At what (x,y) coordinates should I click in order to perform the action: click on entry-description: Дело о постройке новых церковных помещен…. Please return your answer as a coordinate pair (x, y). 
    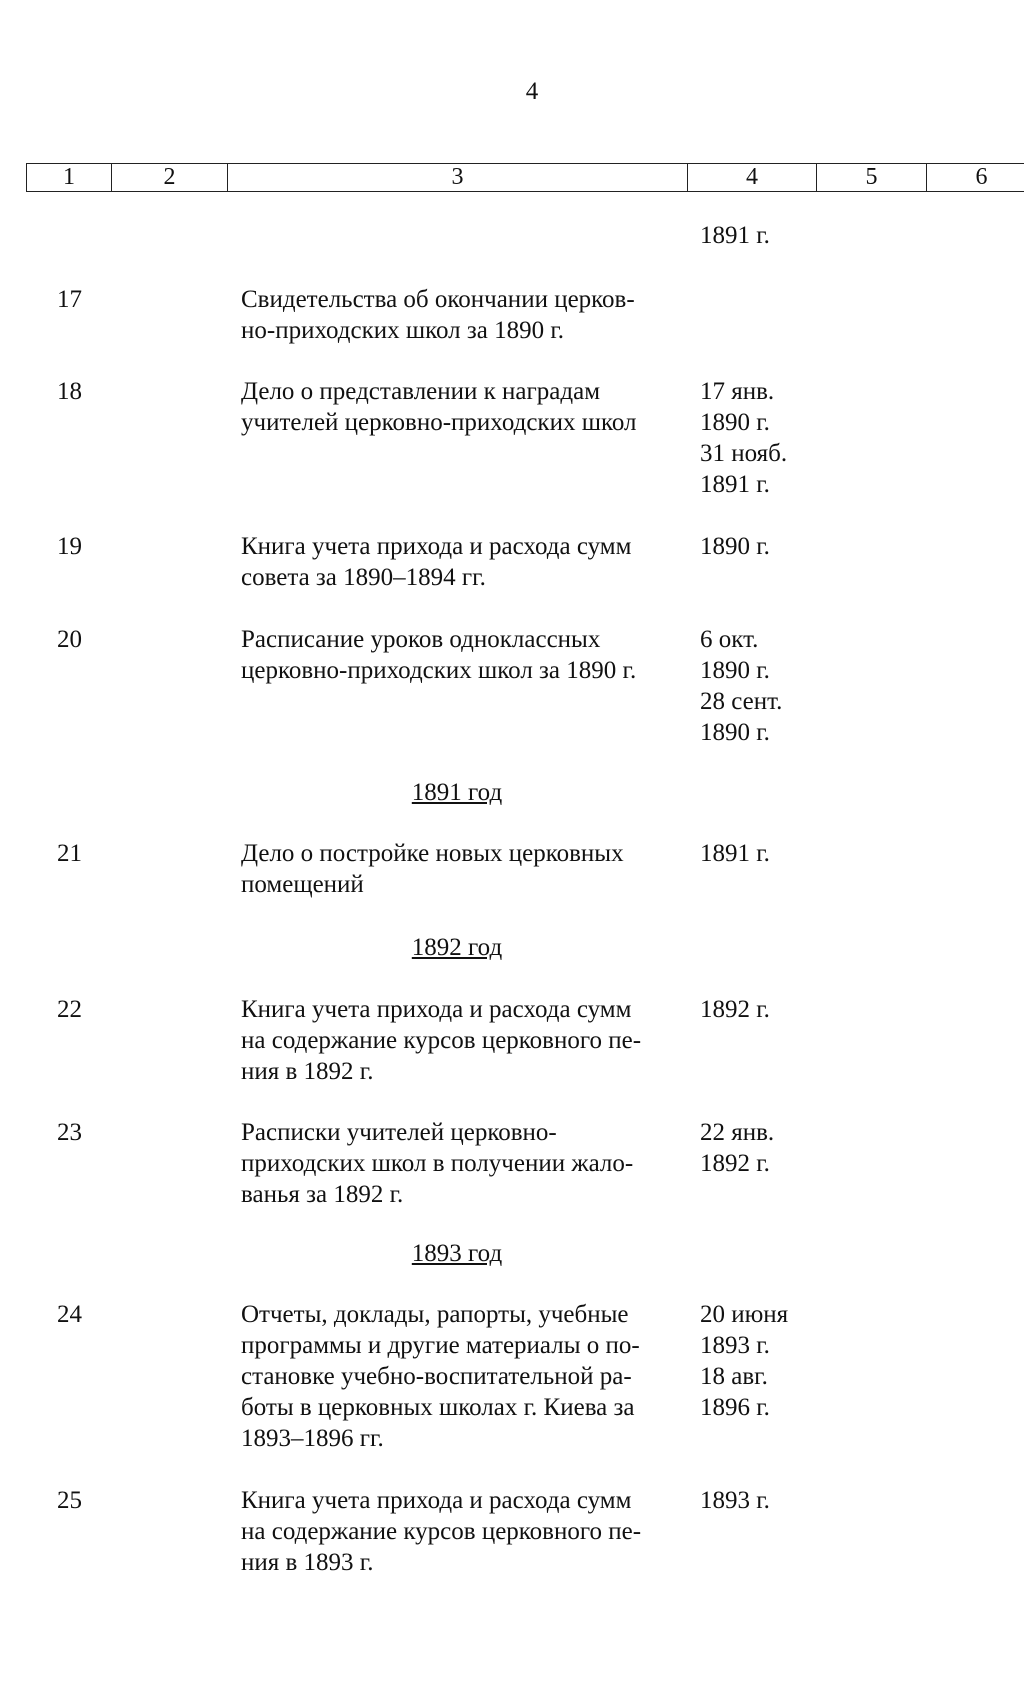
    Looking at the image, I should click on (432, 869).